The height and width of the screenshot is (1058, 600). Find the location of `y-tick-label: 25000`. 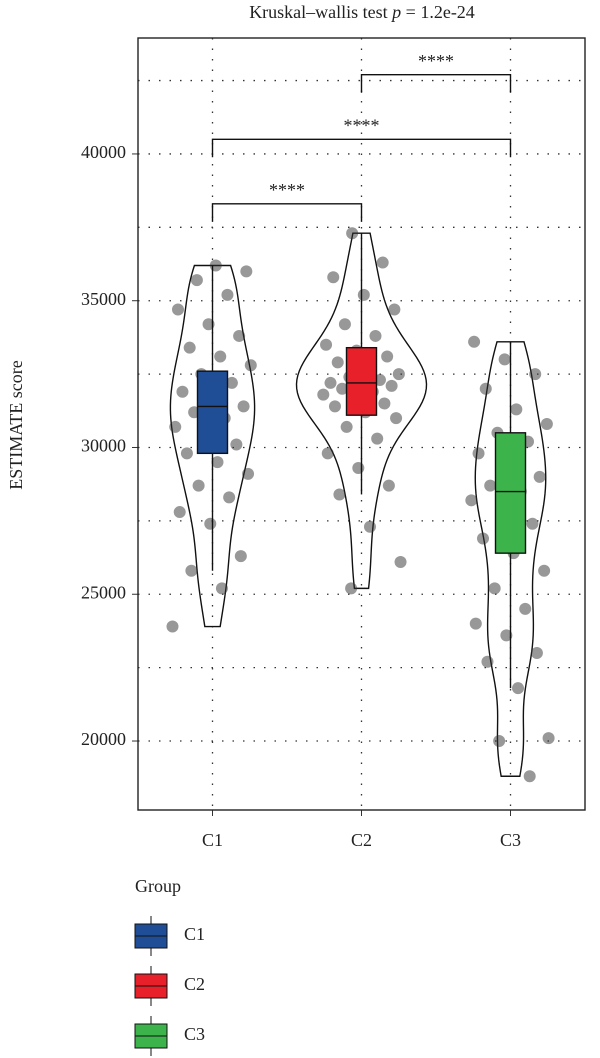

y-tick-label: 25000 is located at coordinates (103, 592).